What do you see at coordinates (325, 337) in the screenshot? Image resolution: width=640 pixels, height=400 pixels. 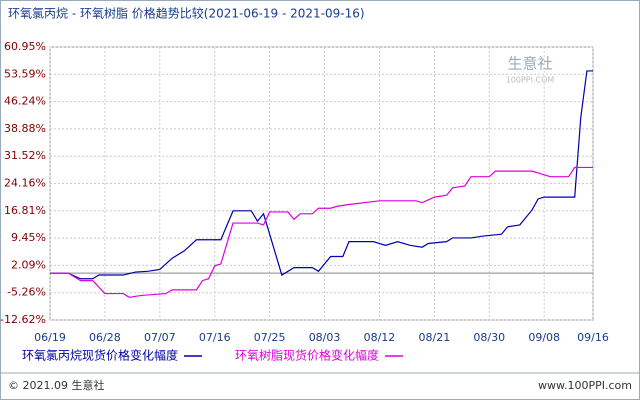 I see `x-tick-label: 08/03` at bounding box center [325, 337].